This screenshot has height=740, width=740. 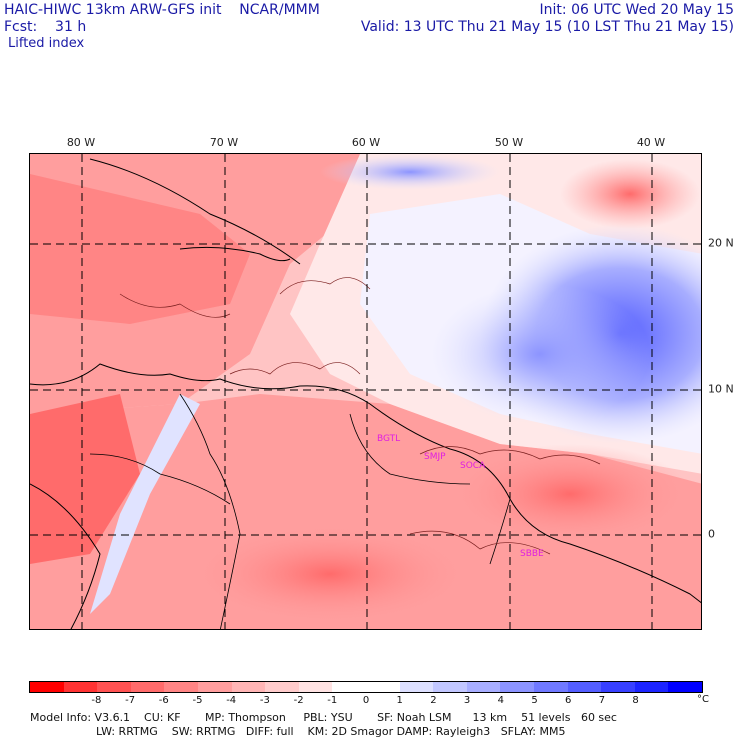 I want to click on lon-label-70w: 70 W, so click(x=224, y=142).